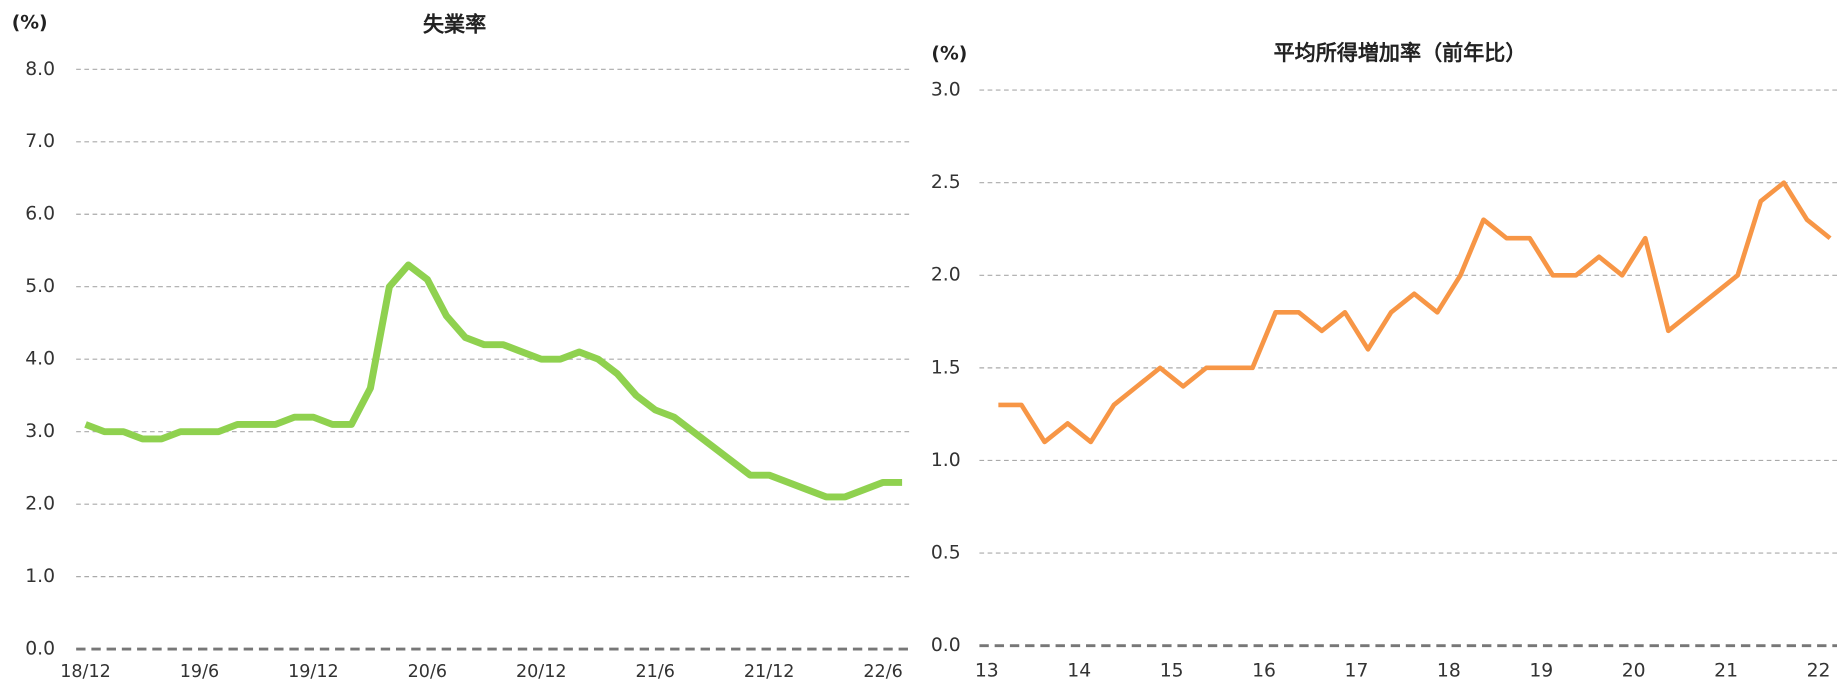 Image resolution: width=1837 pixels, height=693 pixels. What do you see at coordinates (946, 553) in the screenshot?
I see `y-tick-label: 0.5` at bounding box center [946, 553].